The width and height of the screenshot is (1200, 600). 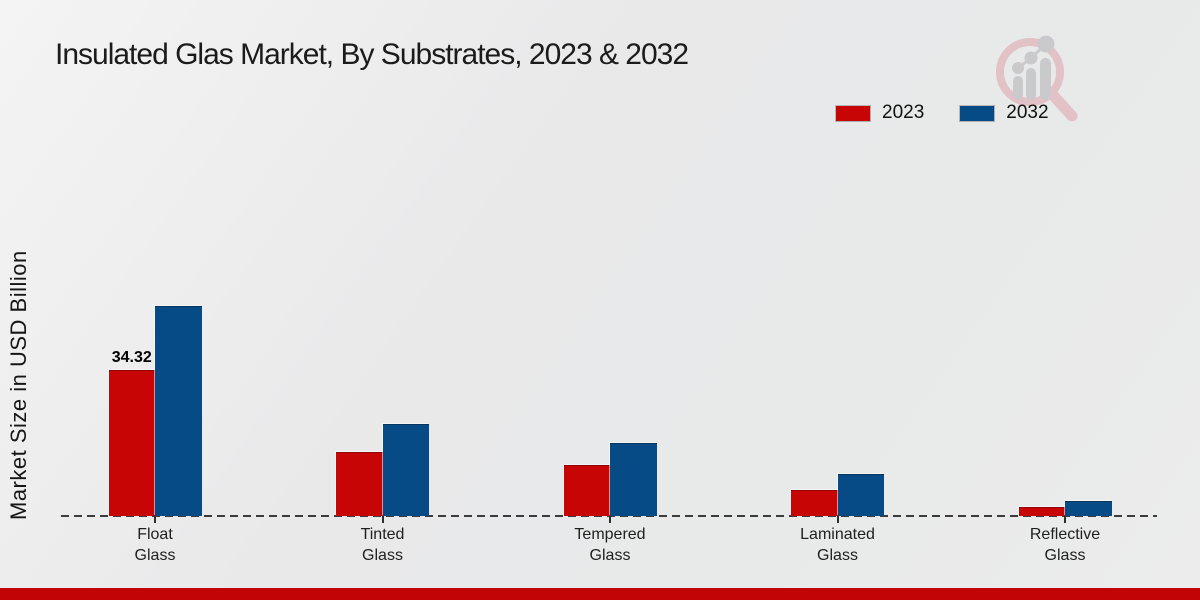 I want to click on y-axis-title: Market Size in USD Billion, so click(x=18, y=385).